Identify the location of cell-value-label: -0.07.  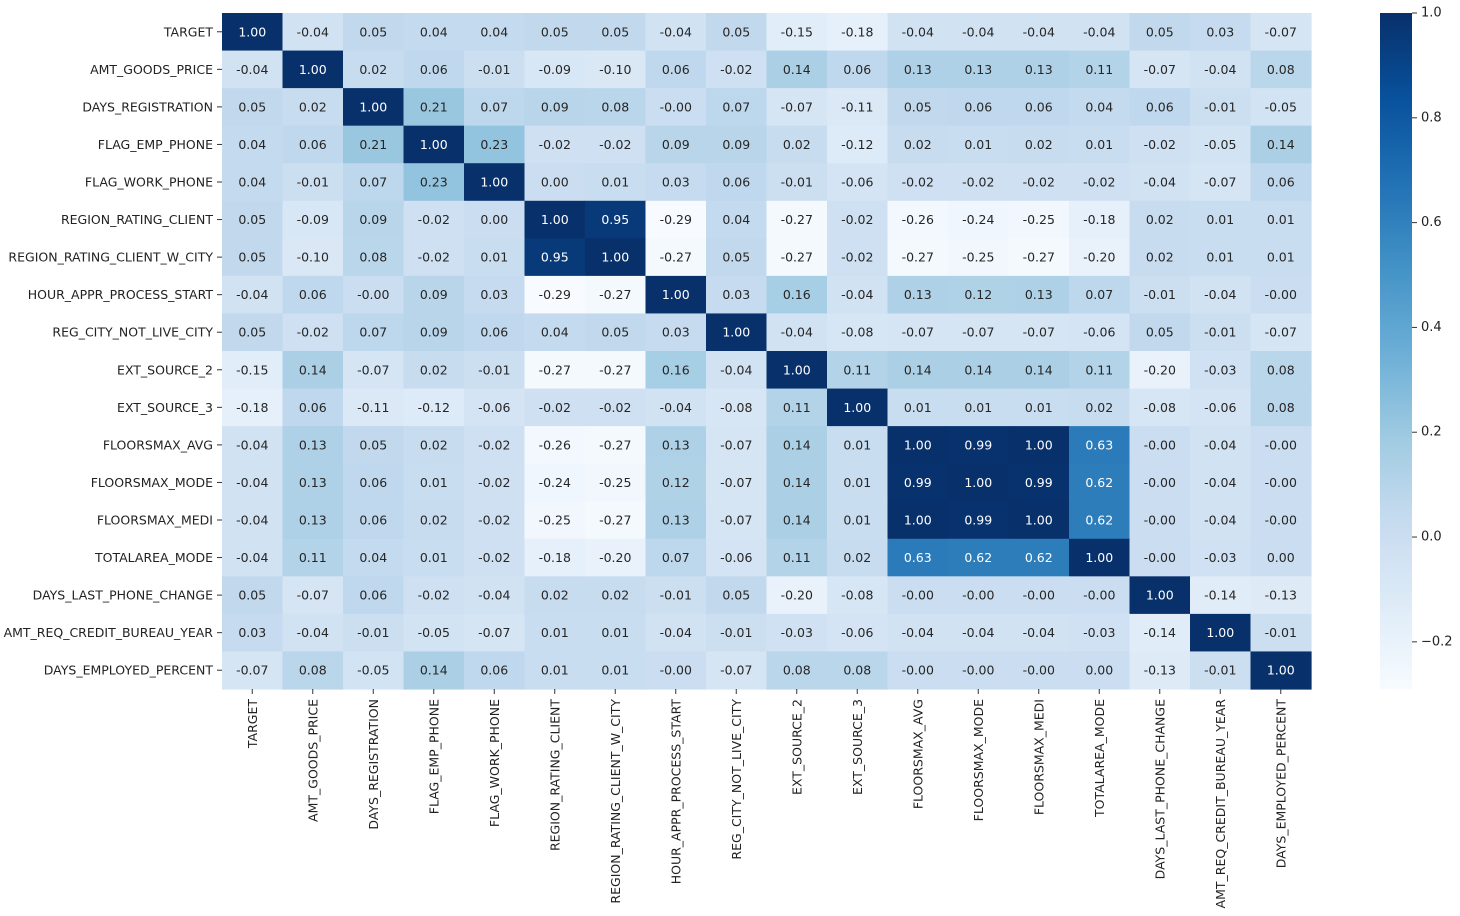
(797, 106).